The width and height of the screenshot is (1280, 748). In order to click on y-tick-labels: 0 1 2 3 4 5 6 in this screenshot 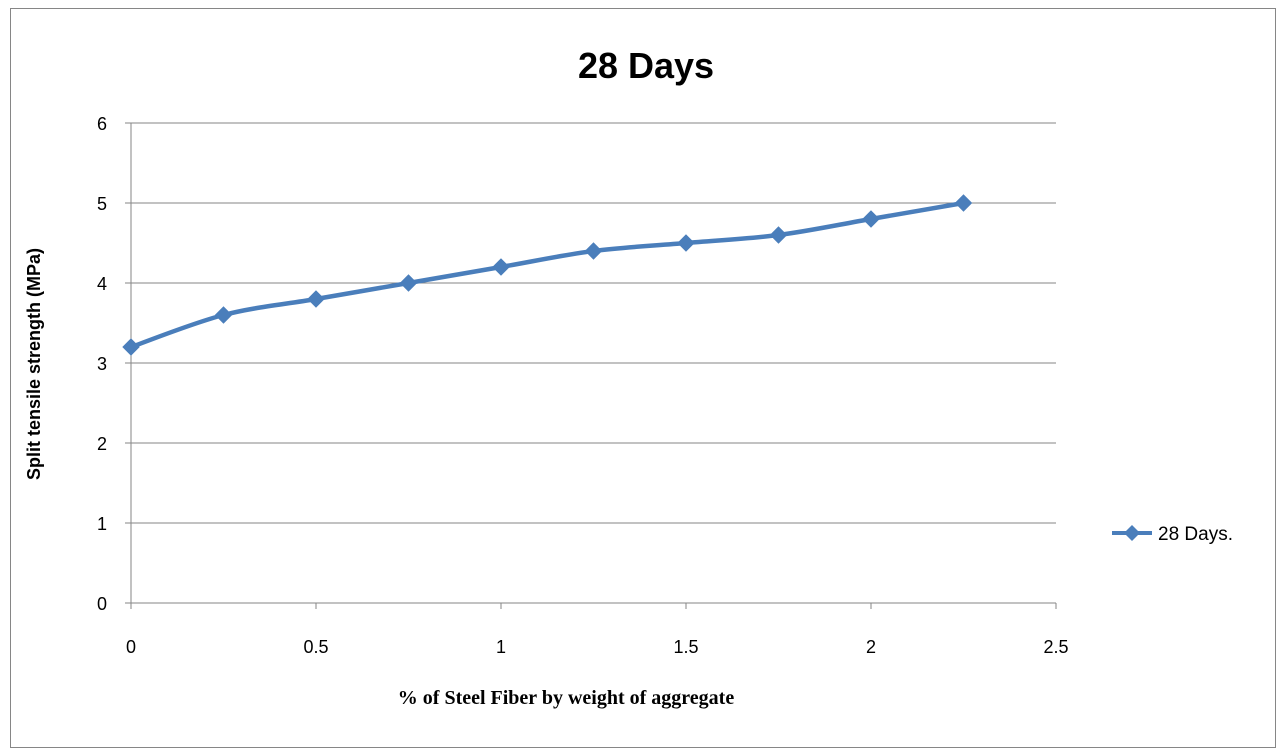, I will do `click(102, 364)`.